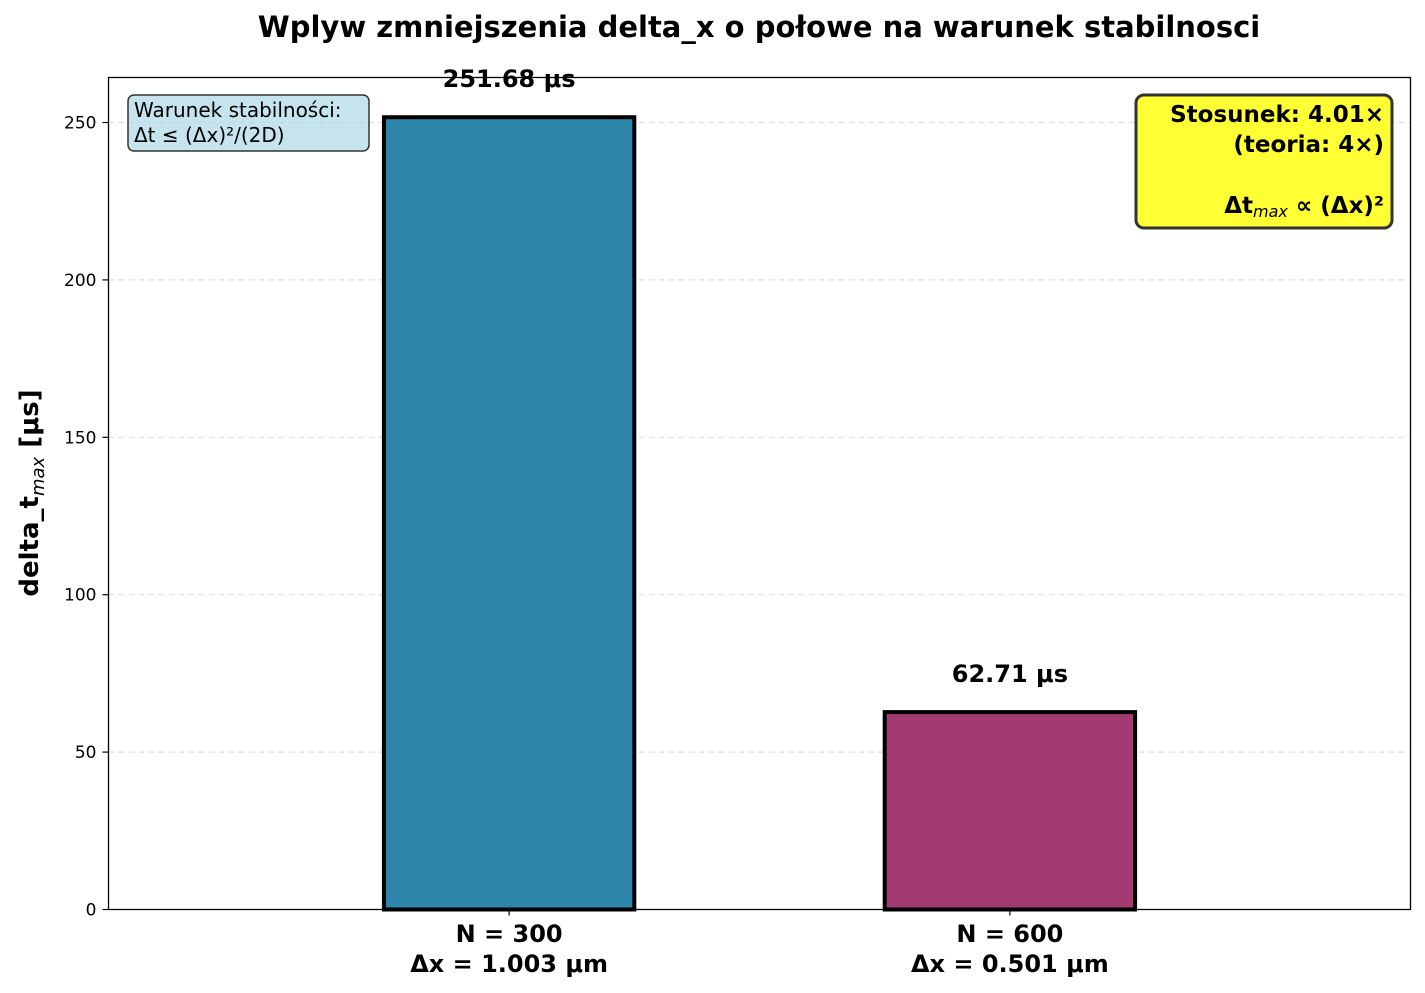 This screenshot has width=1425, height=993. I want to click on ratio-line3-rest: ∝ (Δx)², so click(1336, 206).